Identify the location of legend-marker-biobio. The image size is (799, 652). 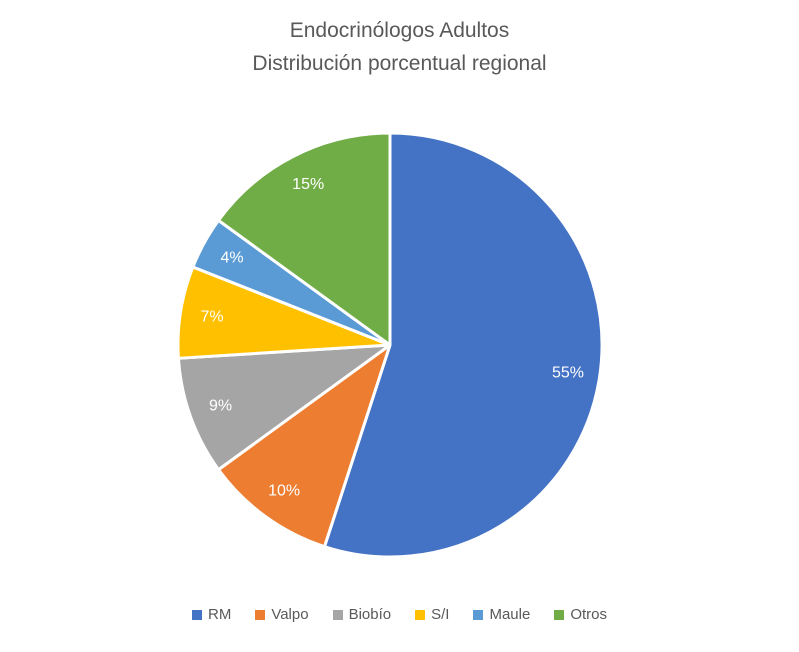
(337, 614).